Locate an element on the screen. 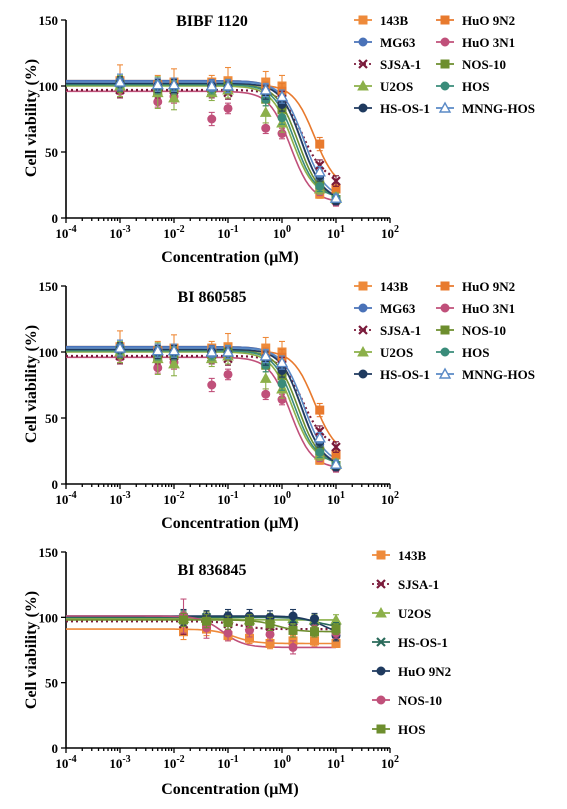 The width and height of the screenshot is (567, 809). legend-item: HS-OS-1 is located at coordinates (392, 374).